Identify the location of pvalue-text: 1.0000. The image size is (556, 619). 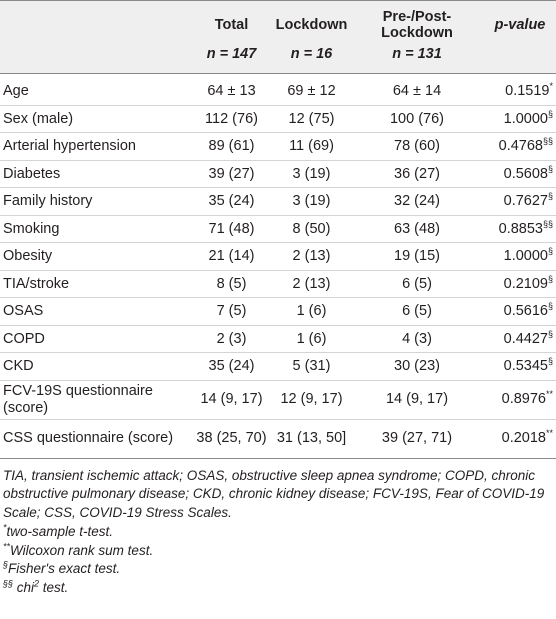
(525, 256).